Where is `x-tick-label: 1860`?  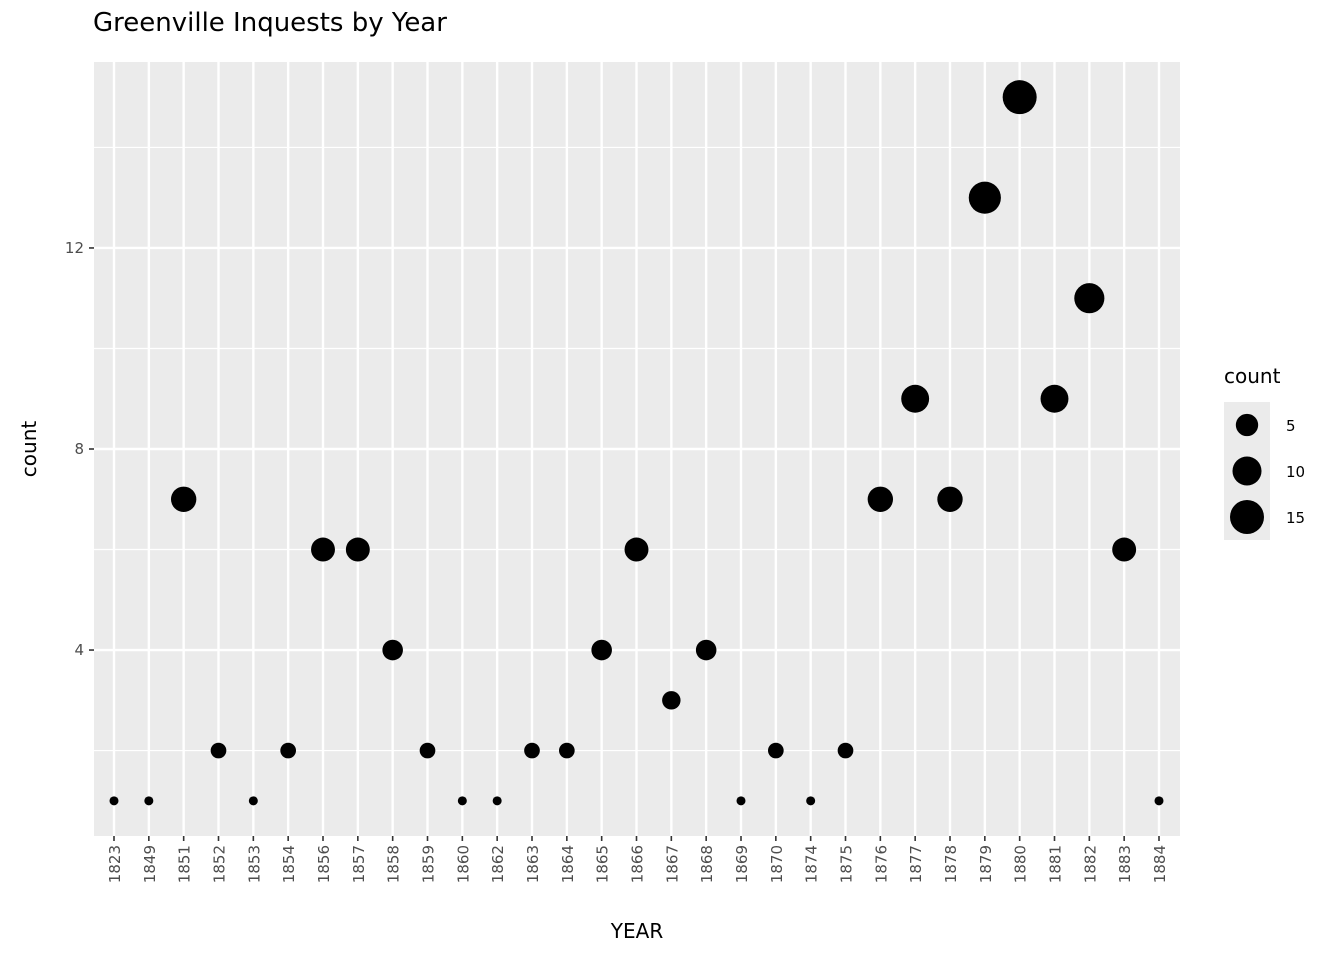 x-tick-label: 1860 is located at coordinates (463, 864).